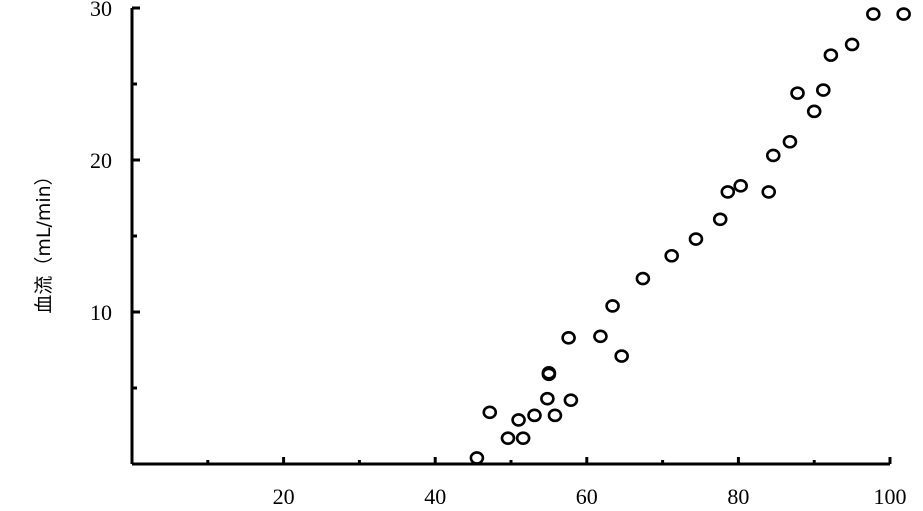  Describe the element at coordinates (101, 10) in the screenshot. I see `y-tick-label: 30` at that location.